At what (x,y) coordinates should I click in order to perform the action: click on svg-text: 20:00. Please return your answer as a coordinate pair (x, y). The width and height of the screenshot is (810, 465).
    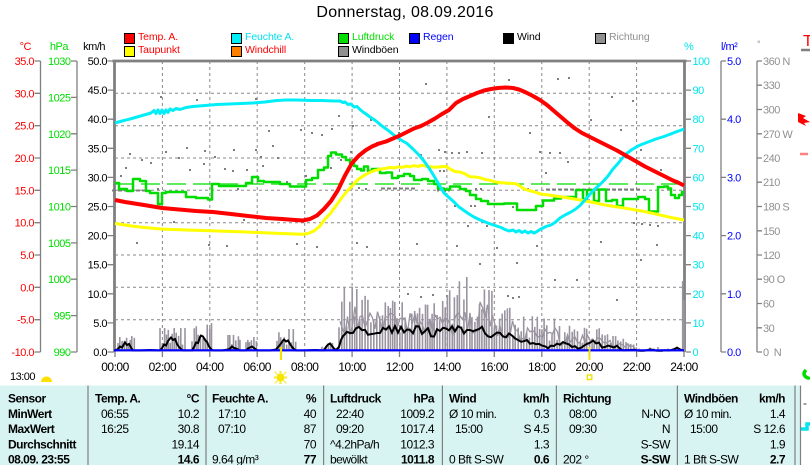
    Looking at the image, I should click on (589, 367).